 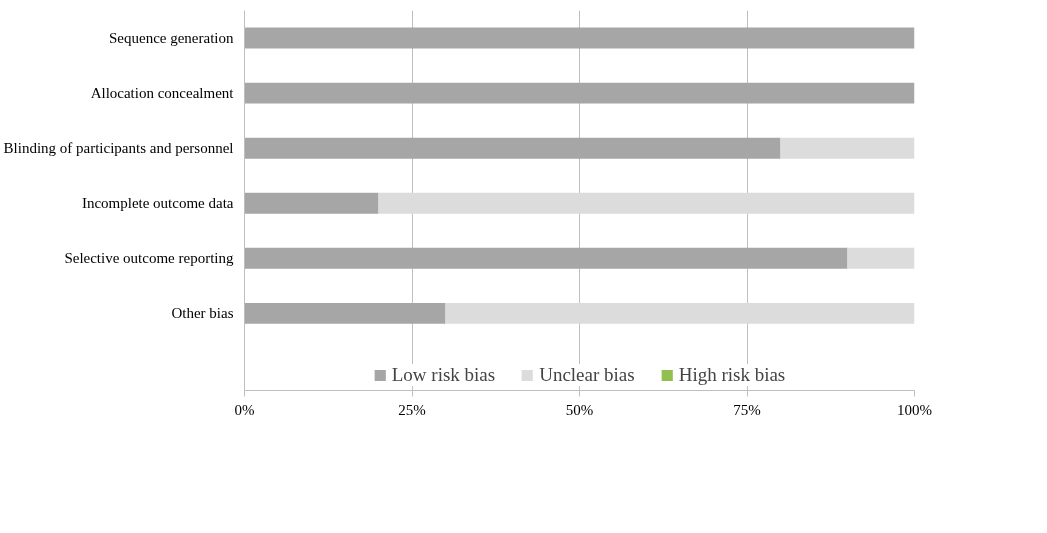 I want to click on y-tick-label: Blinding of participants and personnel, so click(x=118, y=148).